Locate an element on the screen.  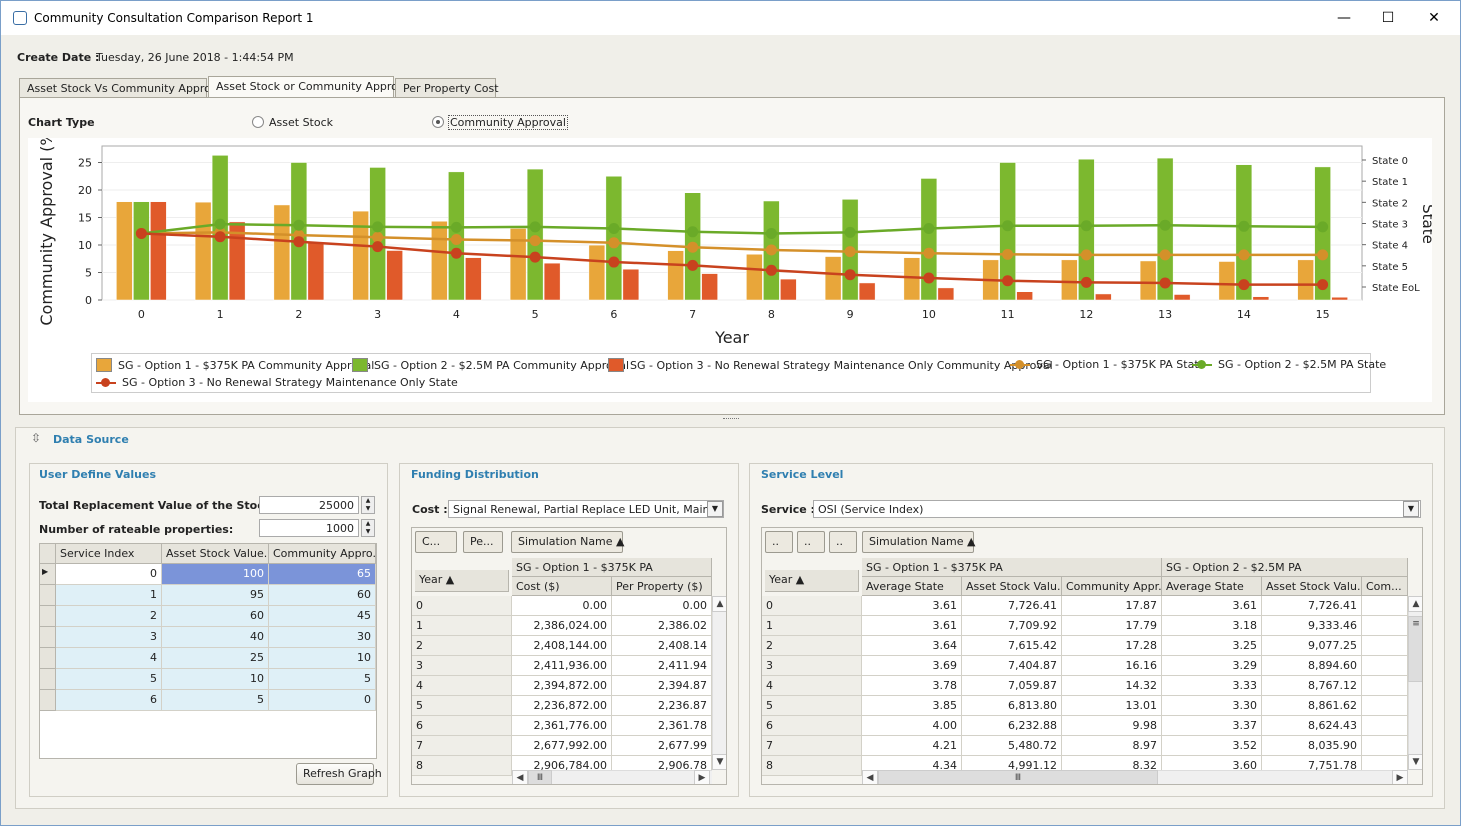
year-cell: 2 is located at coordinates (462, 646).